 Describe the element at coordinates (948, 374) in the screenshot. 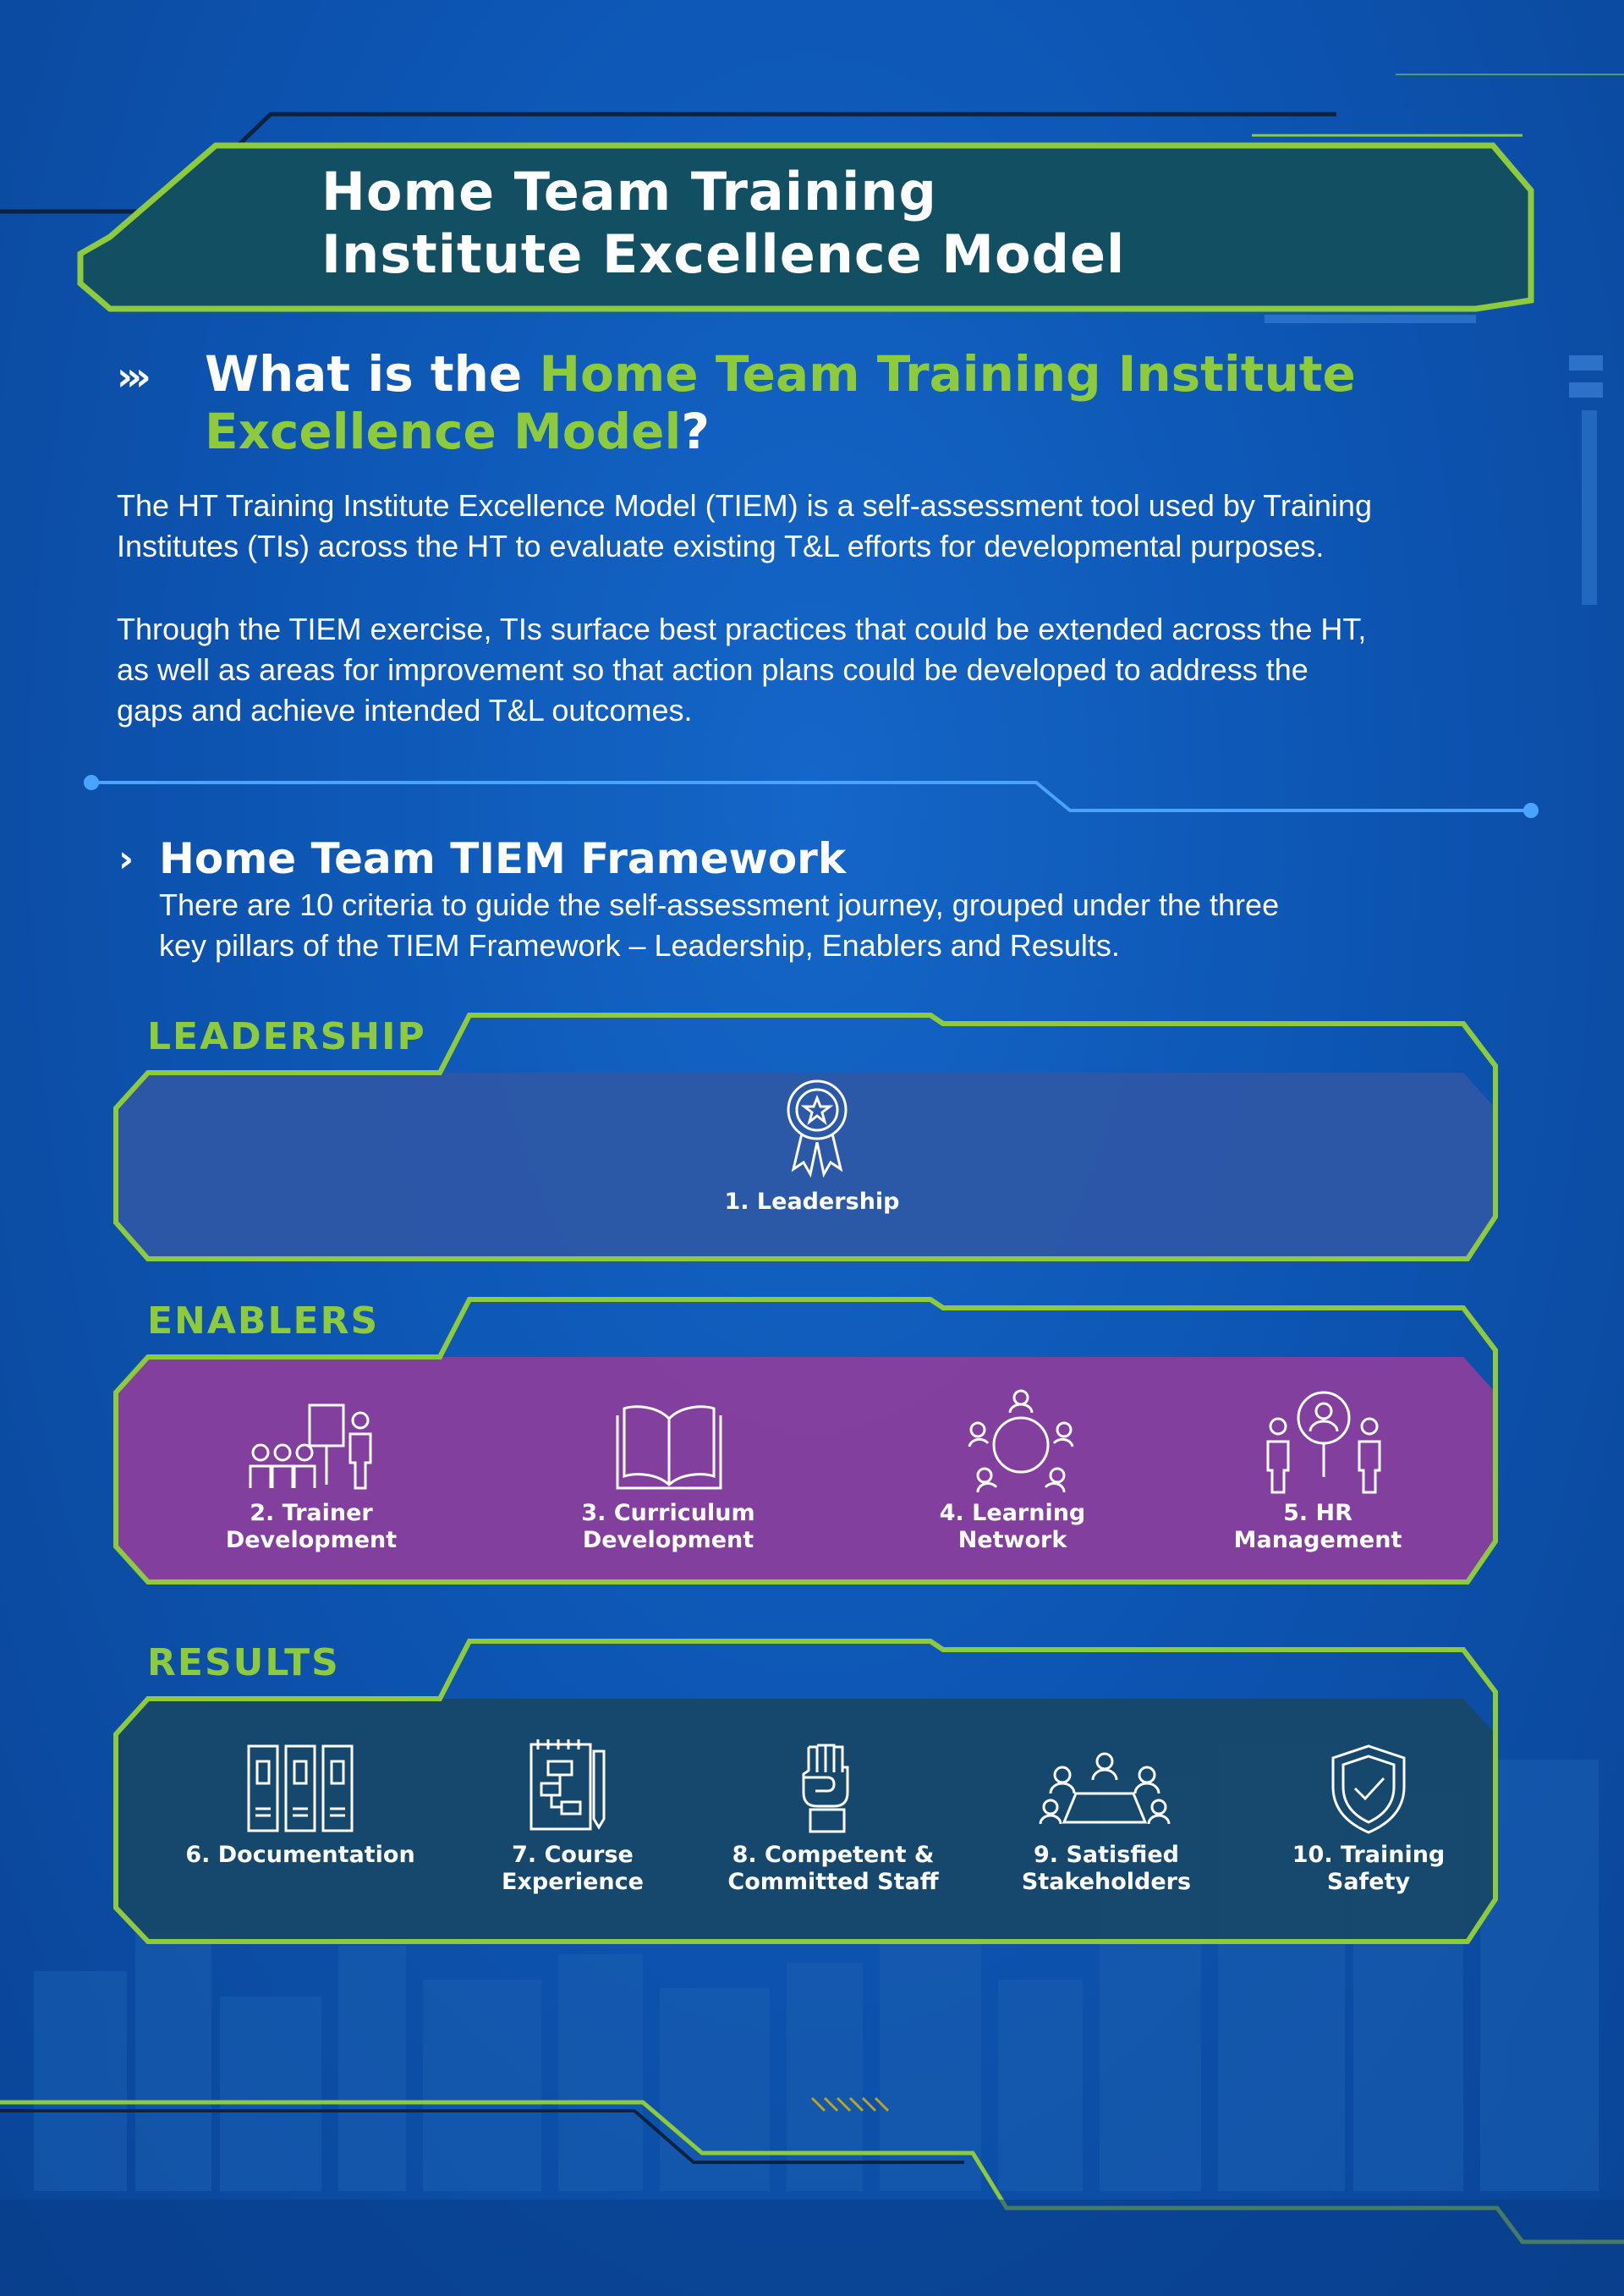

I see `intro-heading-highlight-1: Home Team Training Institute` at that location.